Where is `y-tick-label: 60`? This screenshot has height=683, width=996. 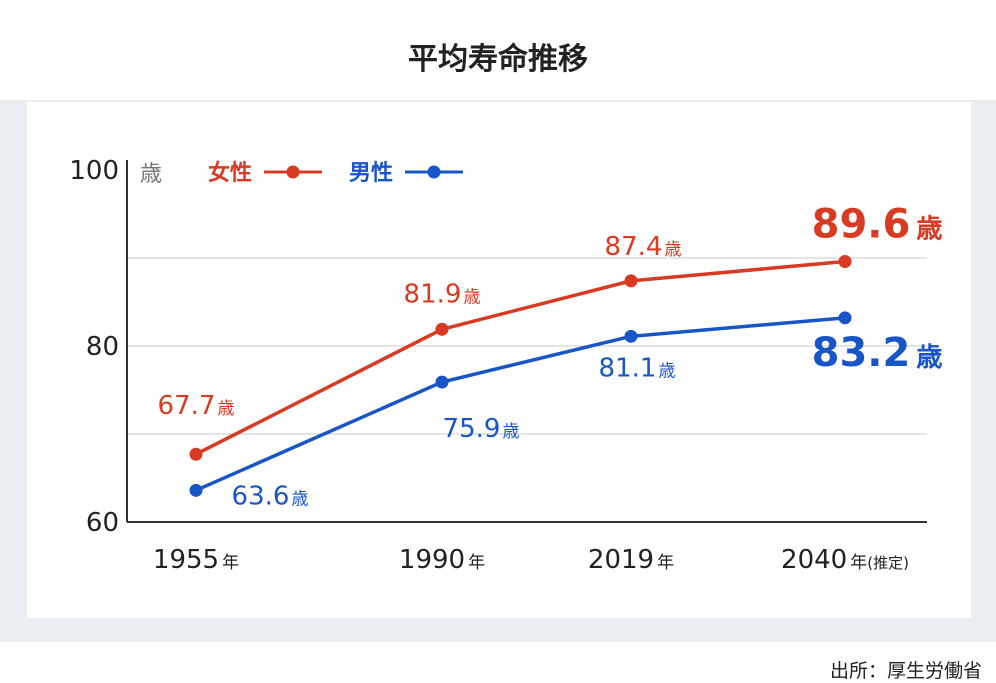 y-tick-label: 60 is located at coordinates (102, 523).